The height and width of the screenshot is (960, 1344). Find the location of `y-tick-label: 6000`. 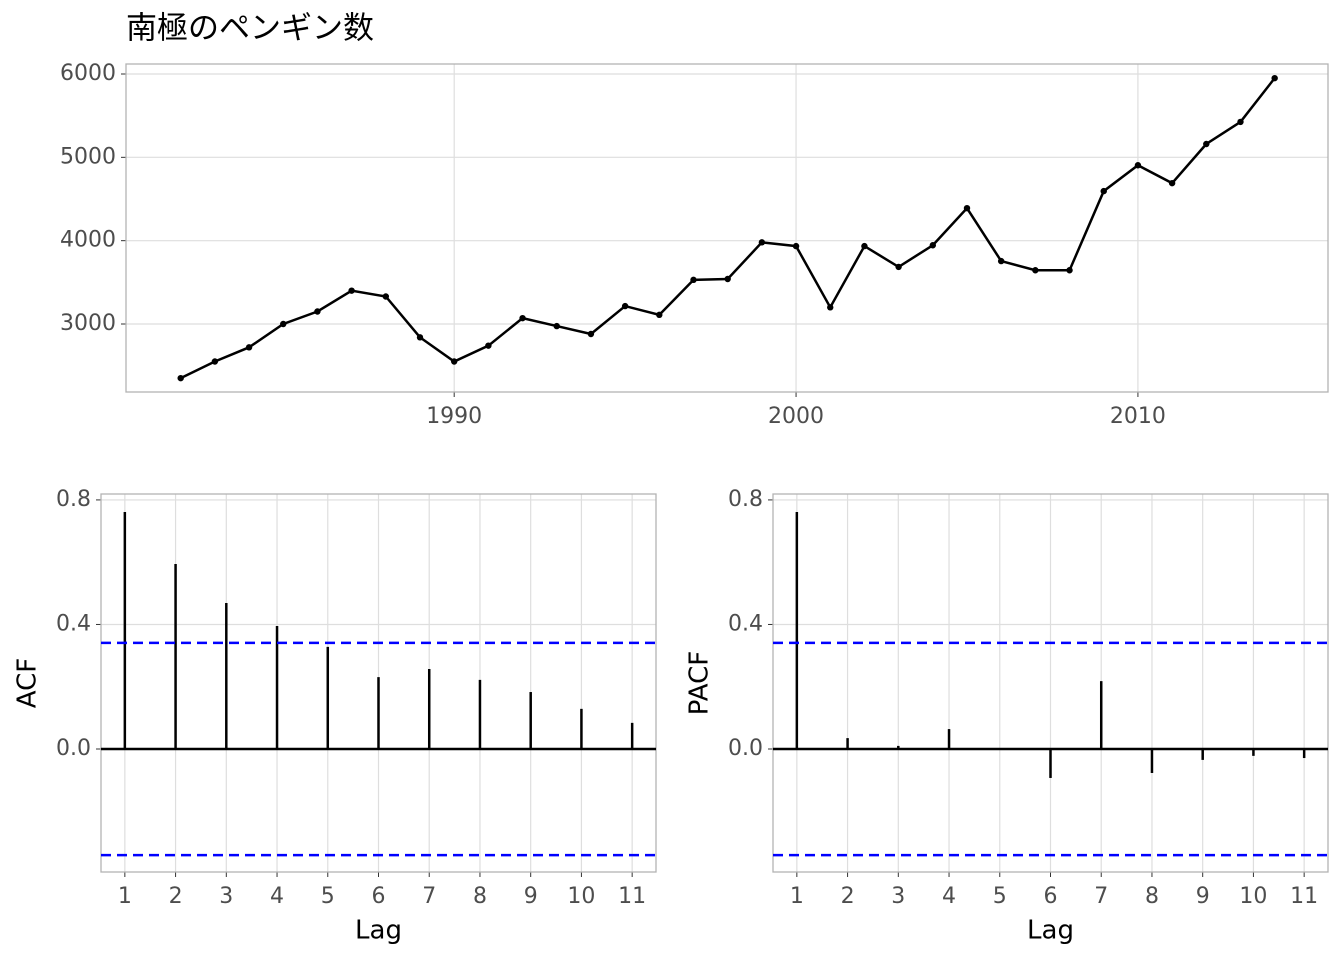

y-tick-label: 6000 is located at coordinates (88, 73).